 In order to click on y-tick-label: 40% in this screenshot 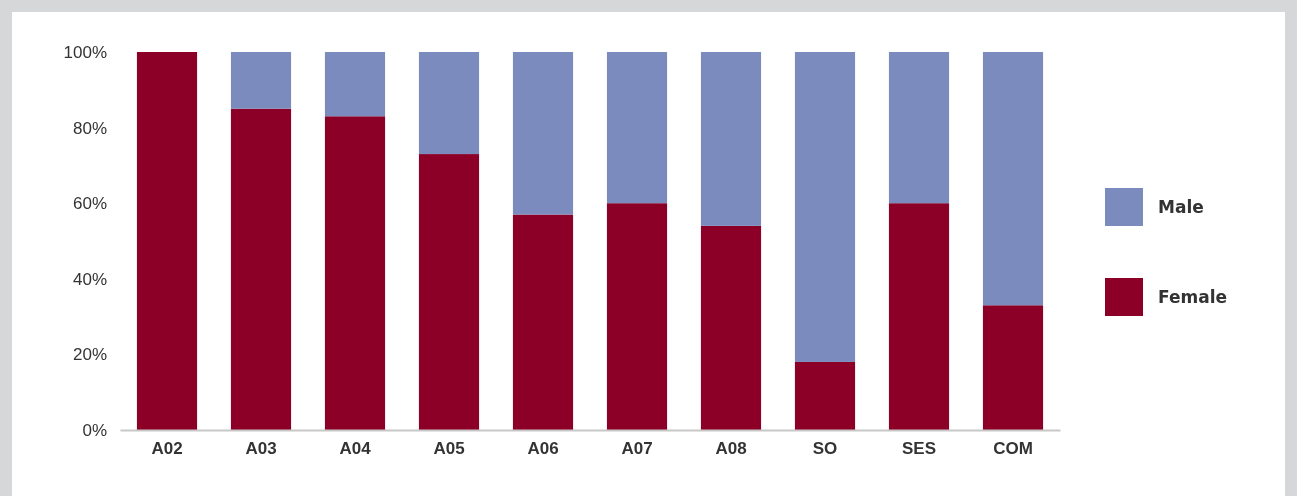, I will do `click(89, 279)`.